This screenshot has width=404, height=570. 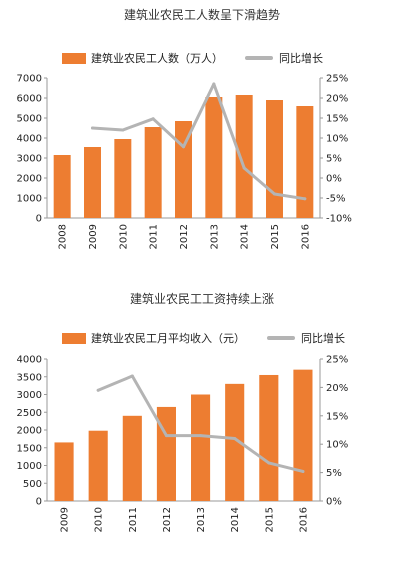 What do you see at coordinates (269, 519) in the screenshot?
I see `chart2-category-label: 2015` at bounding box center [269, 519].